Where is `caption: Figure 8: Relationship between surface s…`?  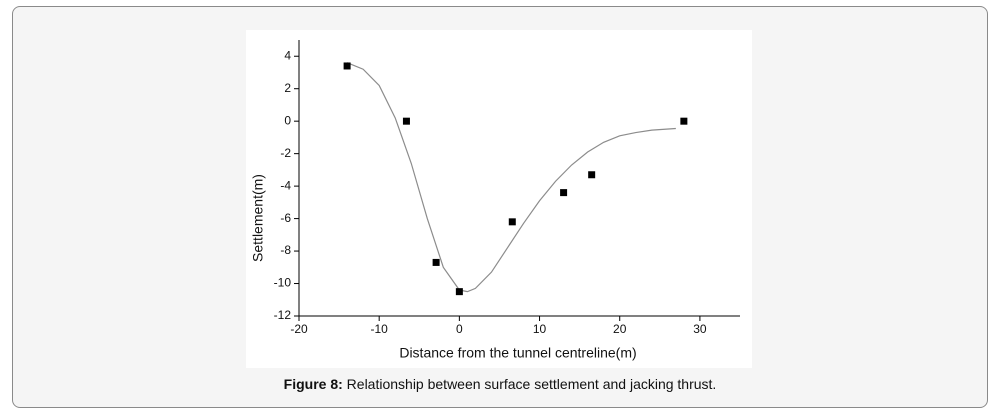
caption: Figure 8: Relationship between surface s… is located at coordinates (500, 384).